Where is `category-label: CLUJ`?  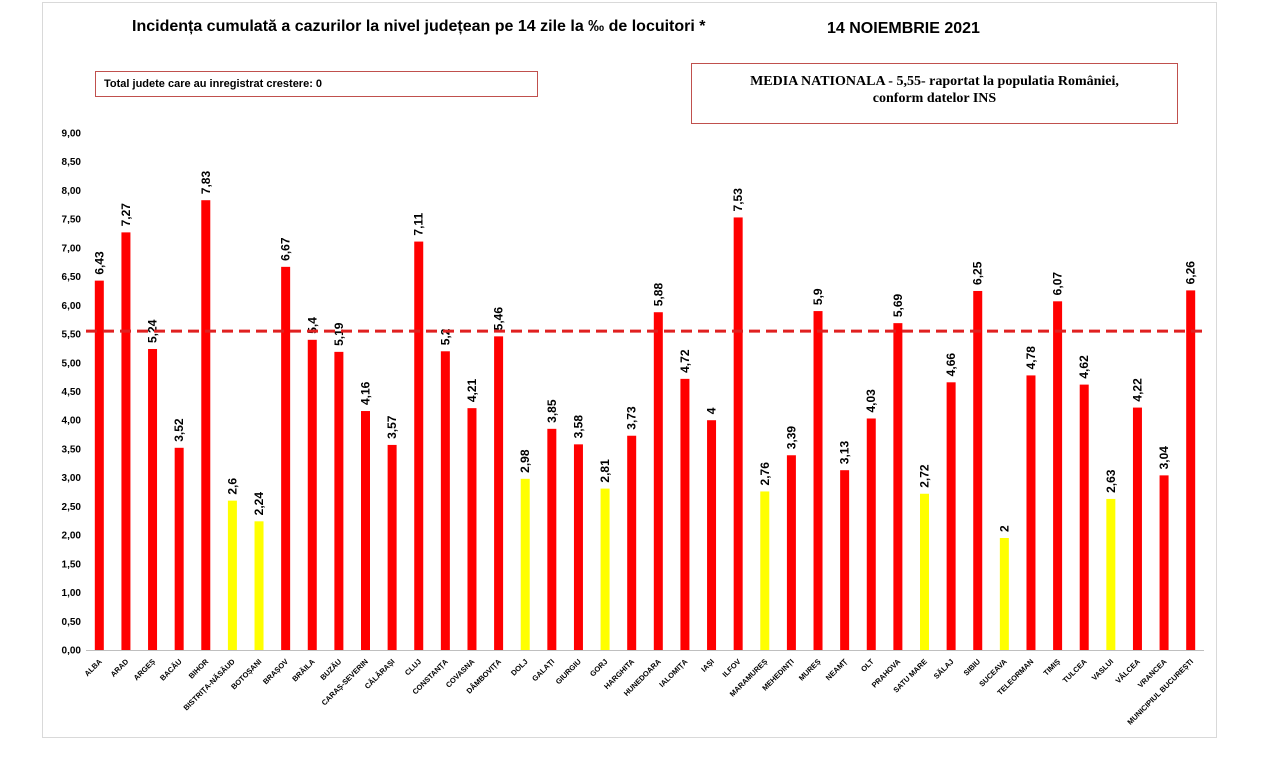 category-label: CLUJ is located at coordinates (413, 667).